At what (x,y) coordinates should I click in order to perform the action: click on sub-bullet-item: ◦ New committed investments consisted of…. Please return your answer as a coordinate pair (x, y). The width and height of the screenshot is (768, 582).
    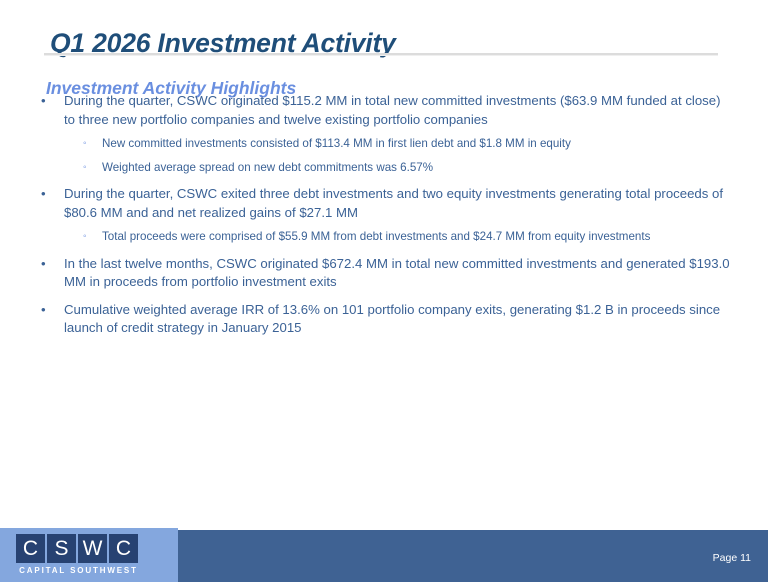
    Looking at the image, I should click on (384, 144).